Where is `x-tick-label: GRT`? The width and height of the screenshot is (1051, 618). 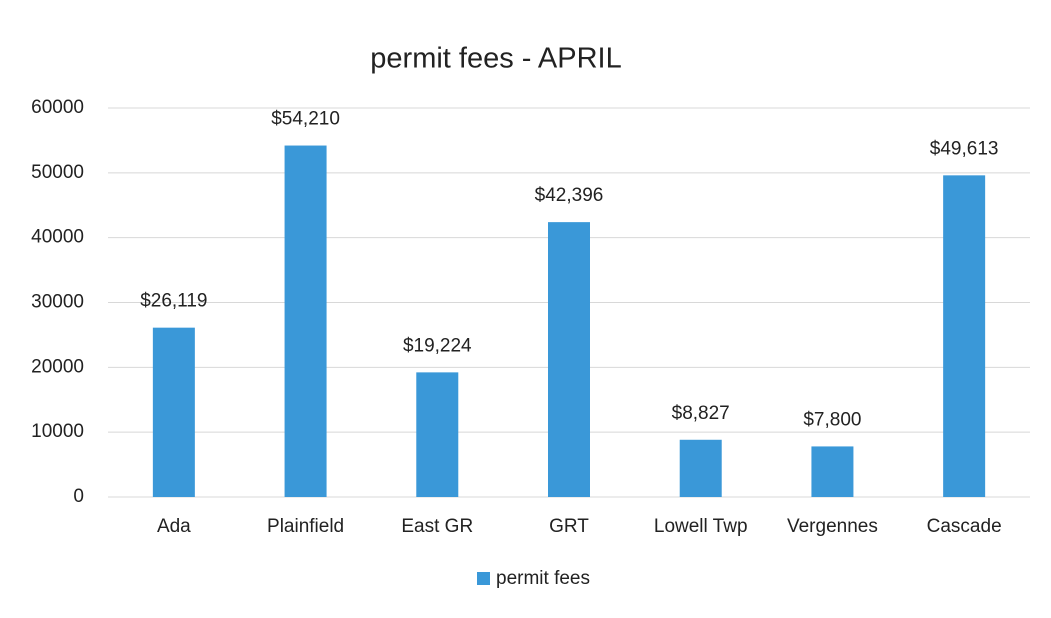
x-tick-label: GRT is located at coordinates (569, 526).